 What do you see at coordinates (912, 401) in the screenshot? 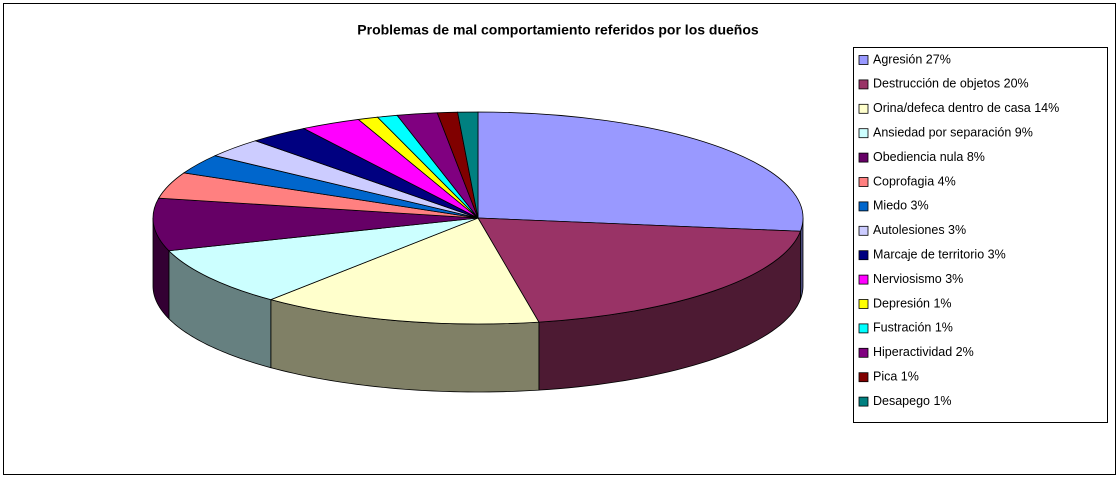
I see `legend-label: Desapego 1%` at bounding box center [912, 401].